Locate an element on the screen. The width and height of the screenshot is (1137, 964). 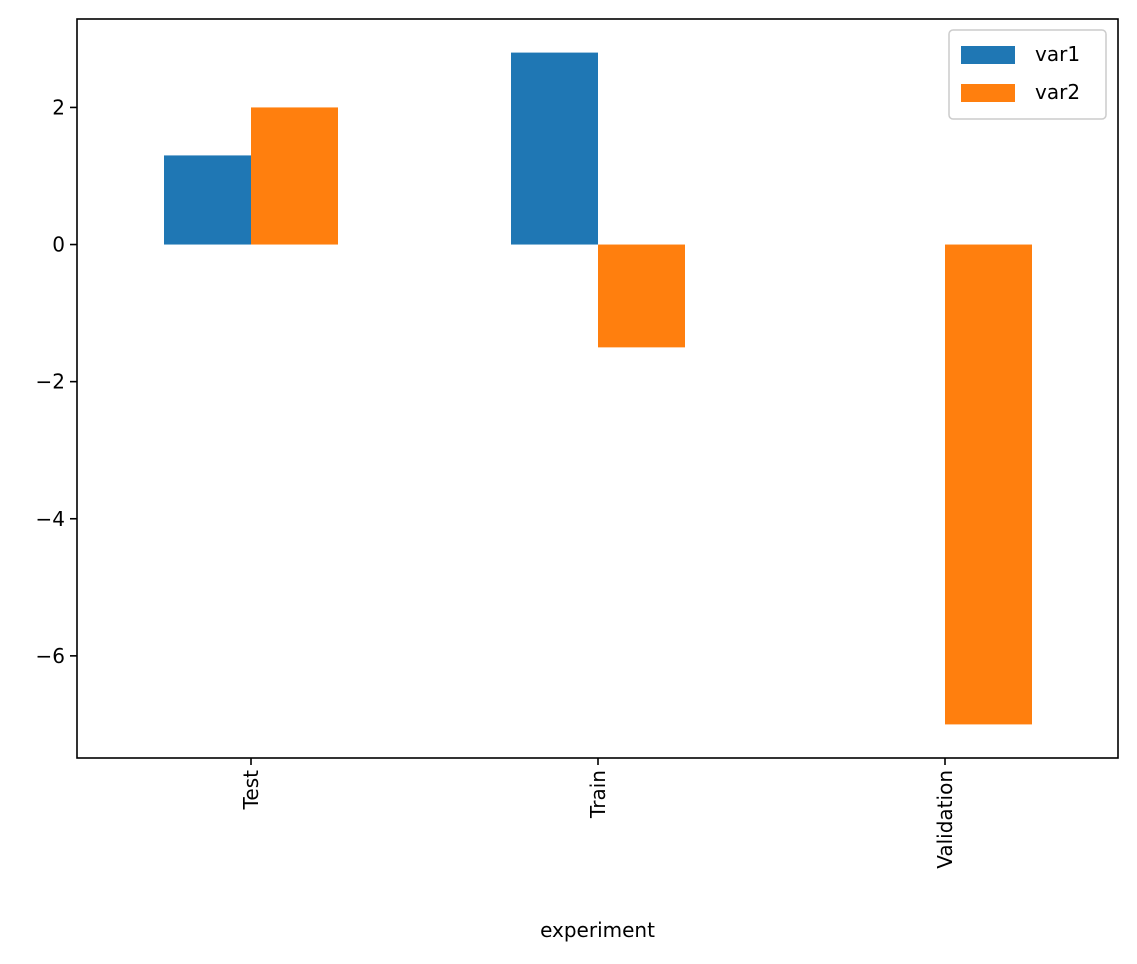
legend-label-var1: var1 is located at coordinates (1057, 54).